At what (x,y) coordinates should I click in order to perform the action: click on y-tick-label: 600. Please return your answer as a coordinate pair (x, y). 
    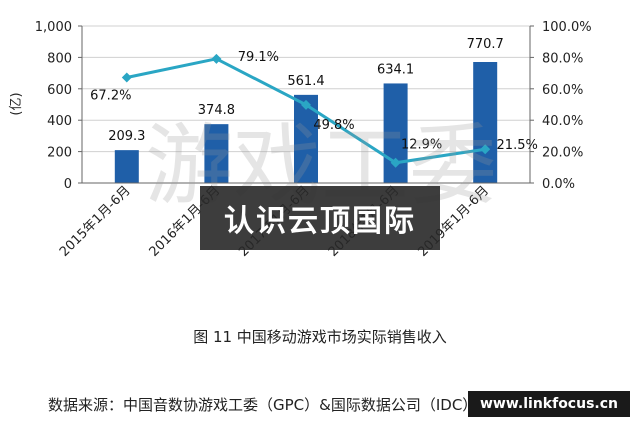
    Looking at the image, I should click on (59, 90).